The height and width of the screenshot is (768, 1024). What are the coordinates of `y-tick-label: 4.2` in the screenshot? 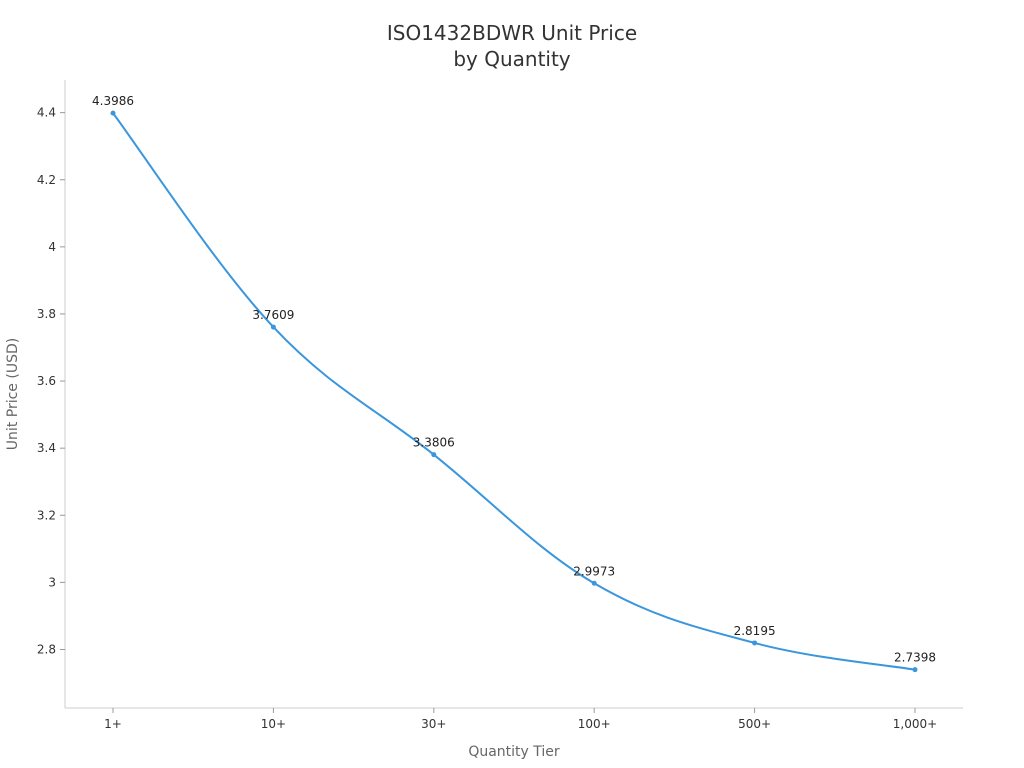 It's located at (46, 180).